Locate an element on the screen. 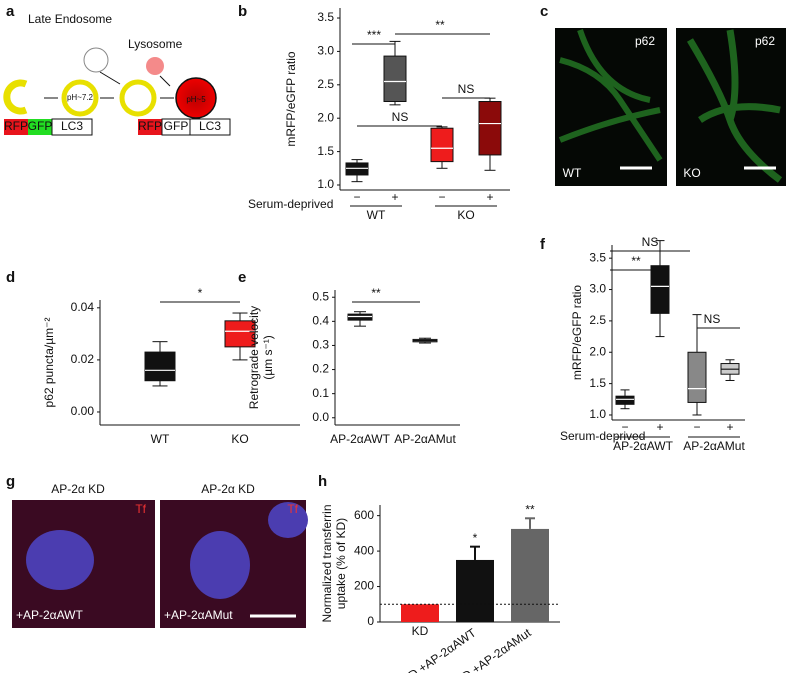 This screenshot has height=673, width=788. y-tick-label: 200 is located at coordinates (364, 586).